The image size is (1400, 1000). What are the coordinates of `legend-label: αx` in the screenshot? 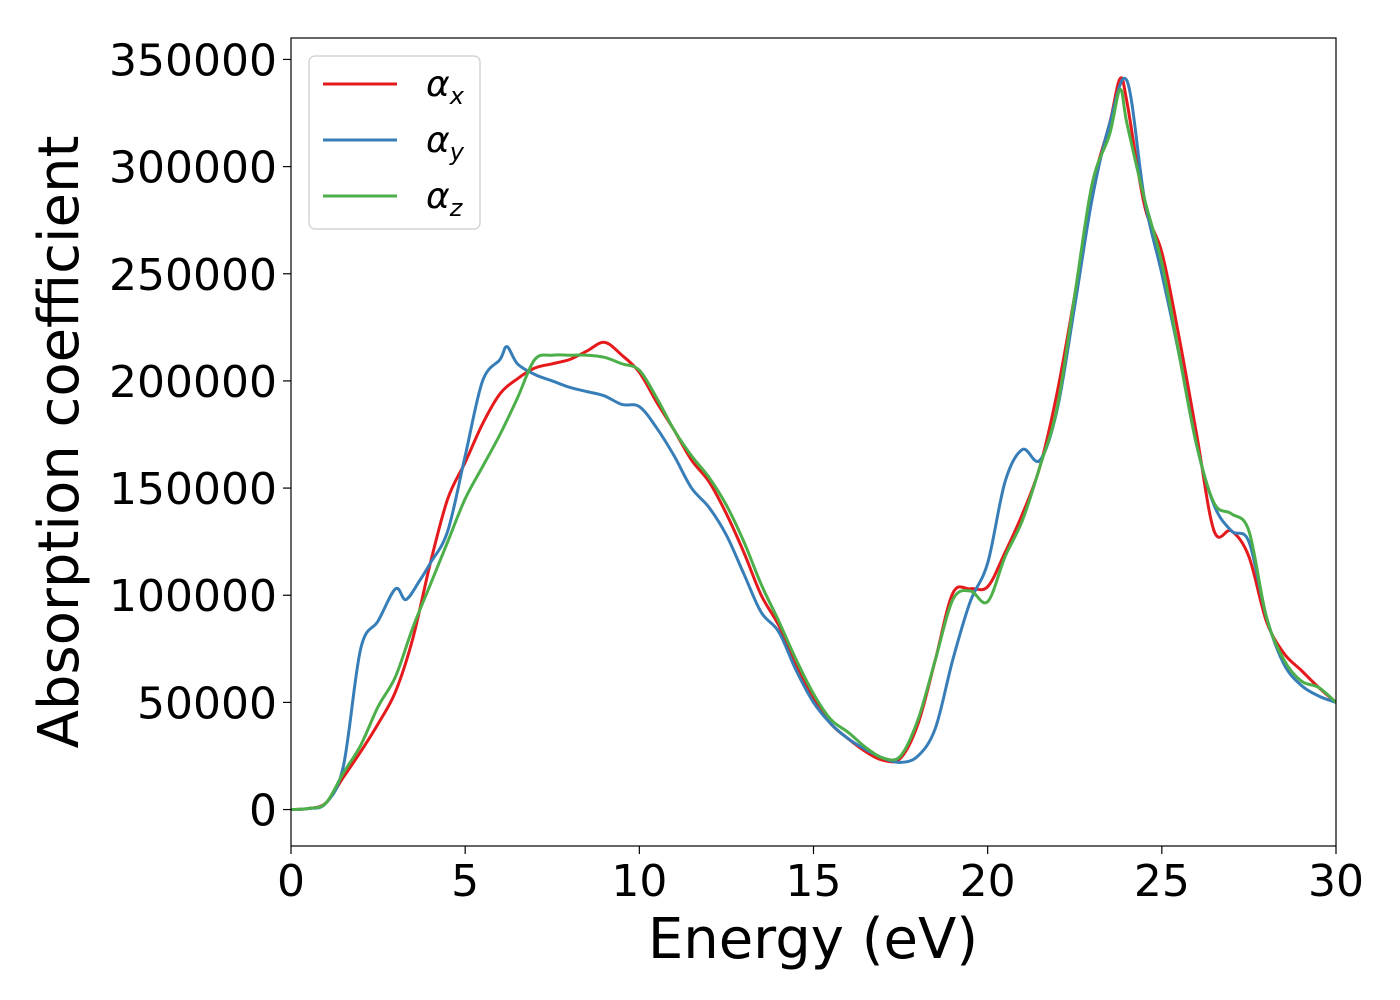 It's located at (445, 87).